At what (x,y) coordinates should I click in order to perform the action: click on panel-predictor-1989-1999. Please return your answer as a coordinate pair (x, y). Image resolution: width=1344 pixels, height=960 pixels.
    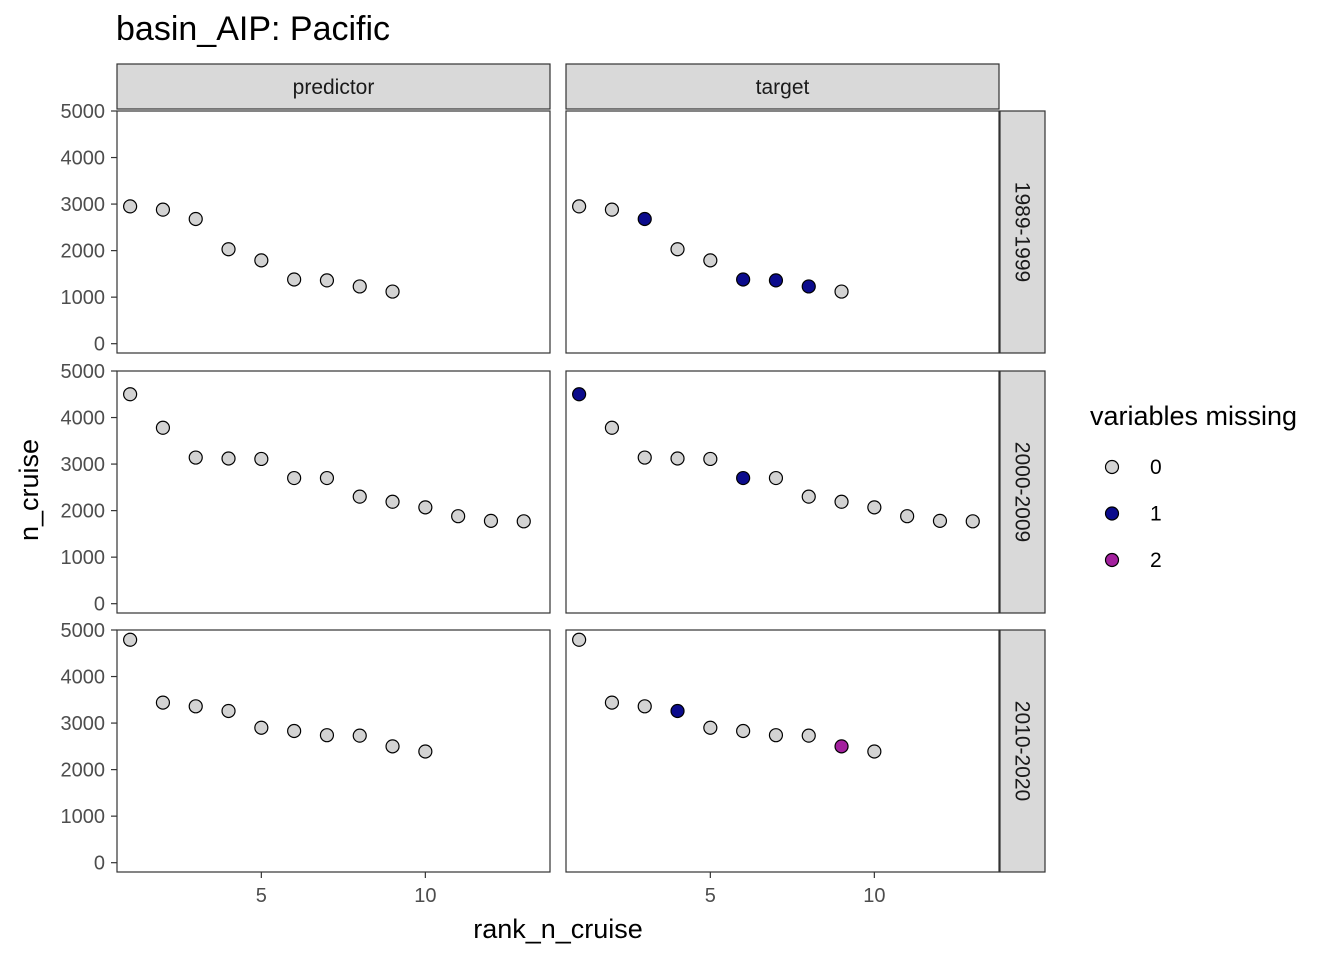
    Looking at the image, I should click on (333, 232).